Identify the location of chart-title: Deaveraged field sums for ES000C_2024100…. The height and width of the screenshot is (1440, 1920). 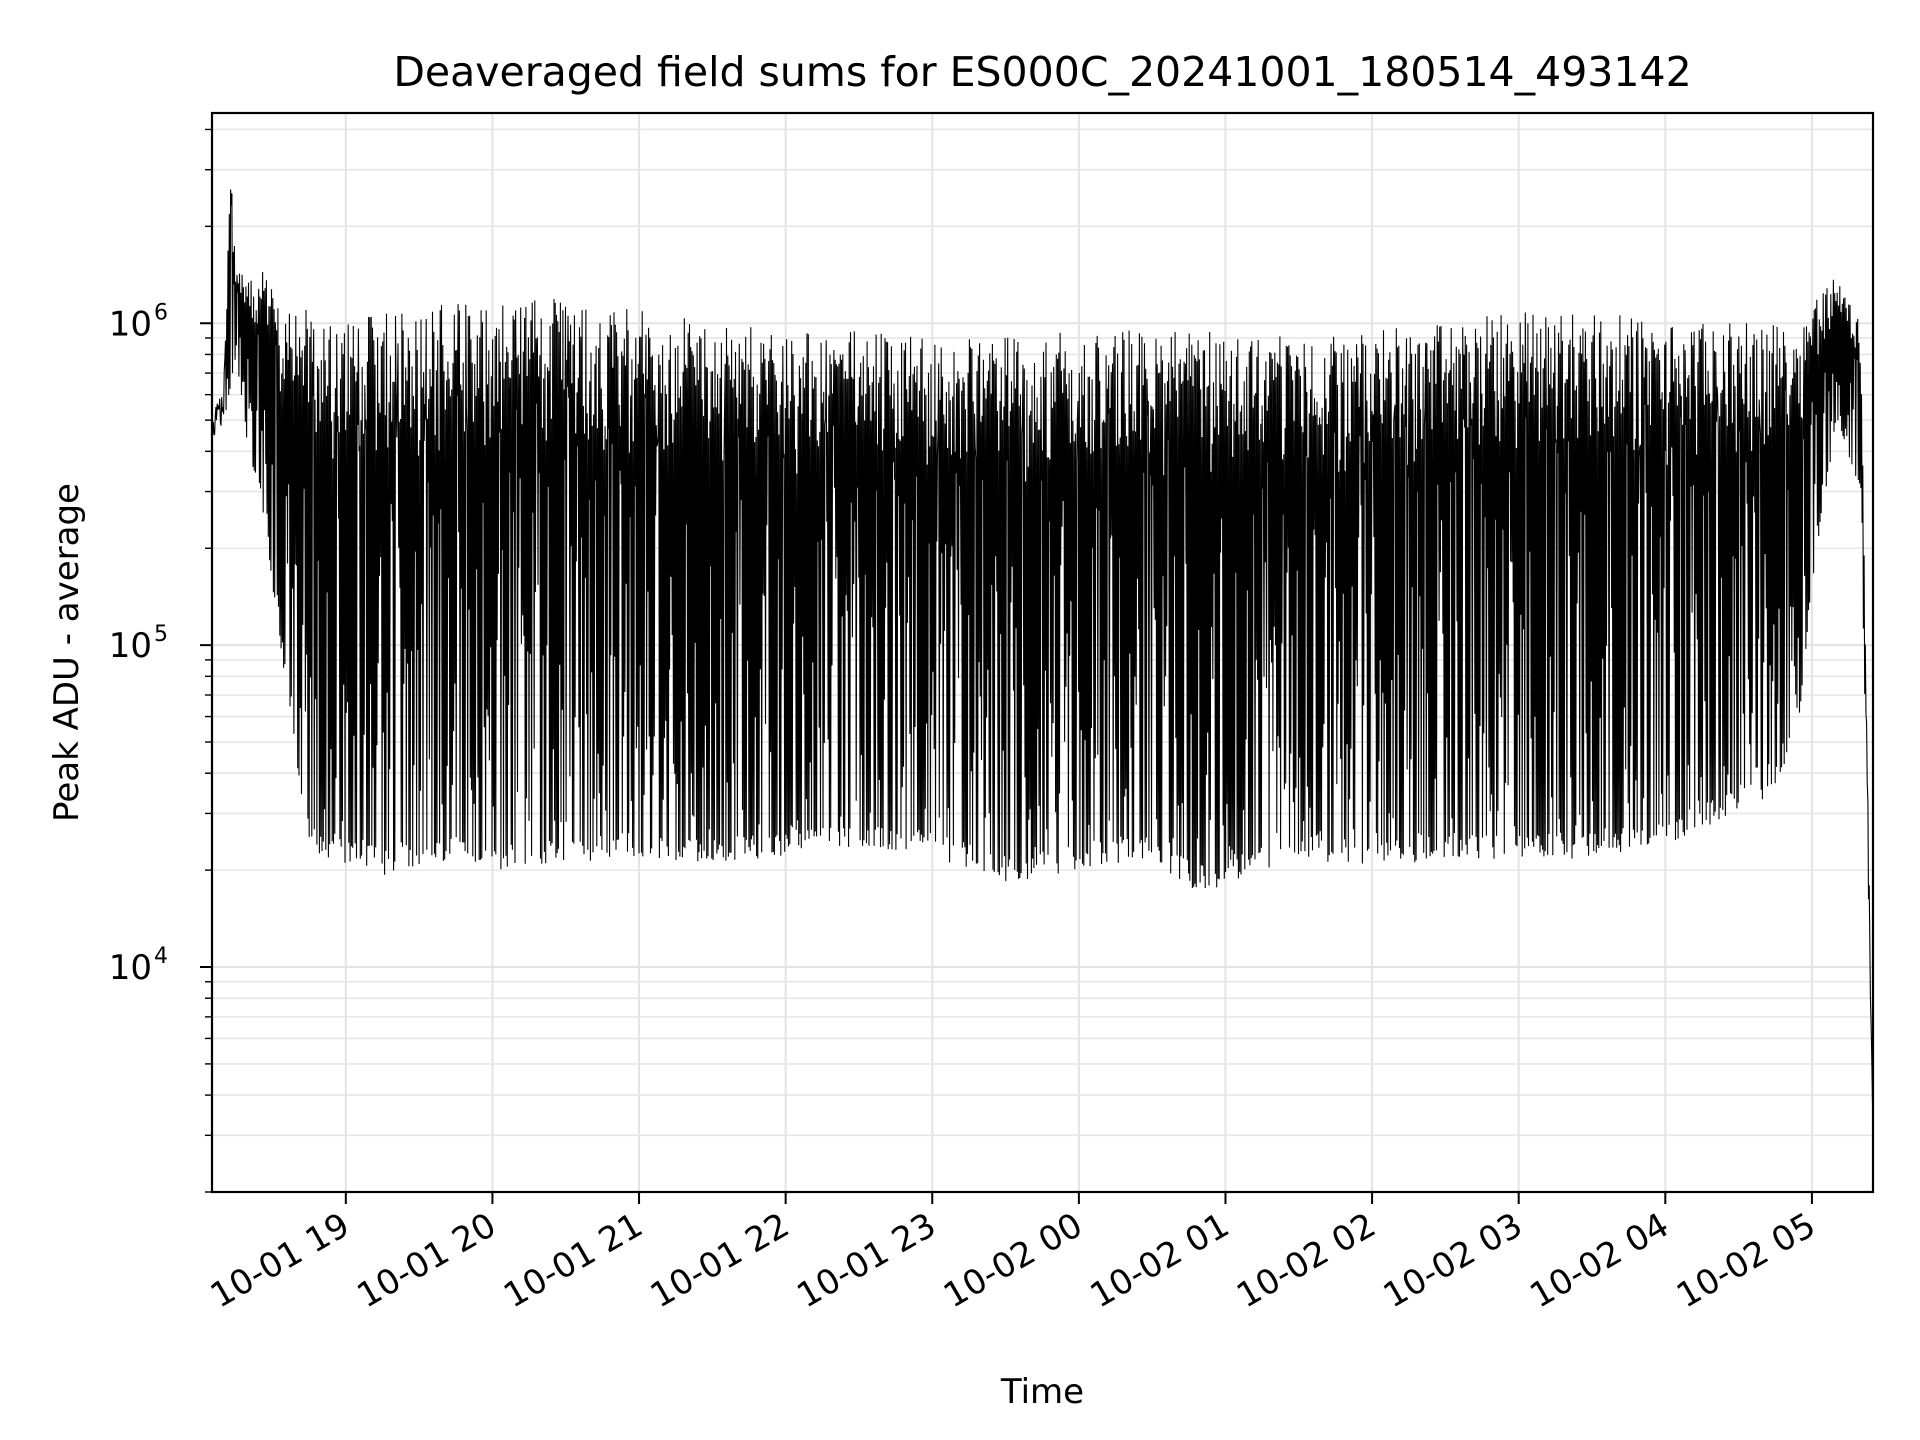
(1042, 72).